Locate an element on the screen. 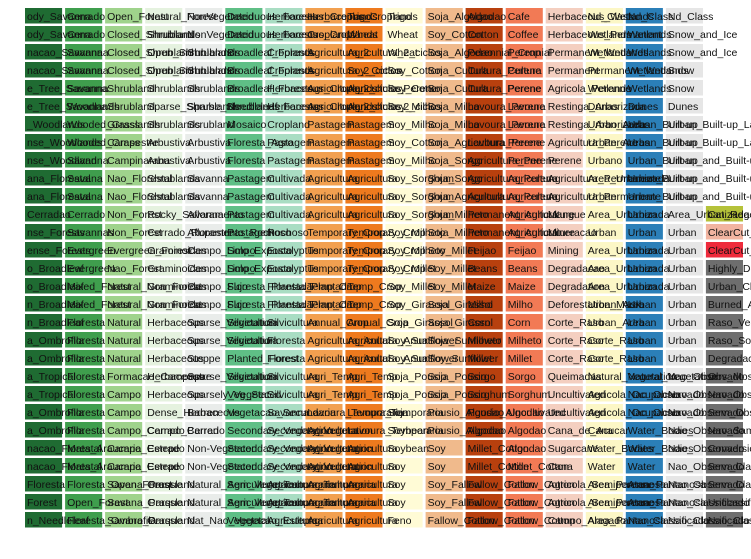 Image resolution: width=751 pixels, height=559 pixels. legend-label-c14-r24: Water_Bodies is located at coordinates (621, 449).